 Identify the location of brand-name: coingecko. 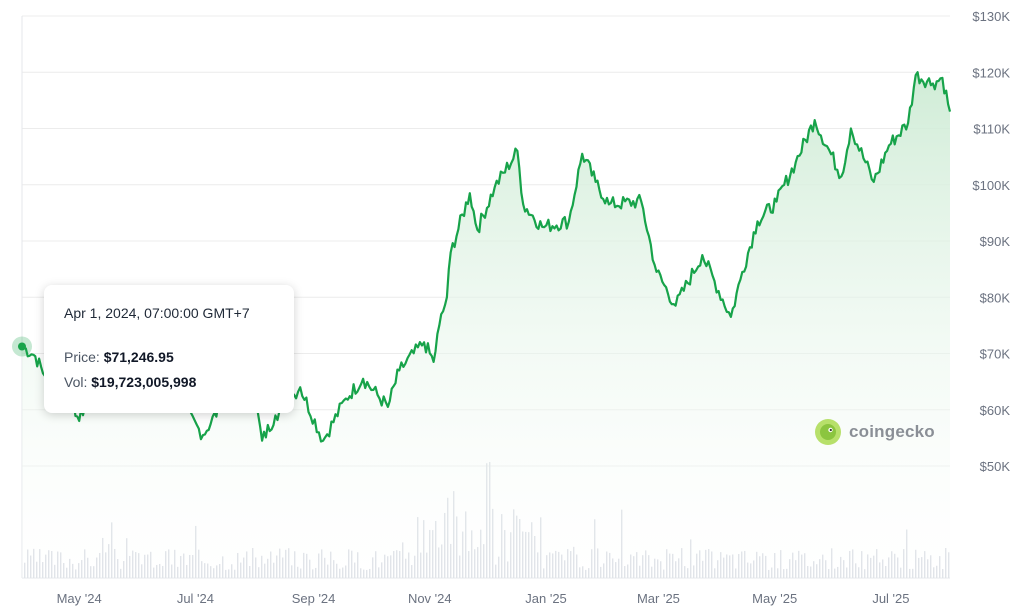
(892, 431).